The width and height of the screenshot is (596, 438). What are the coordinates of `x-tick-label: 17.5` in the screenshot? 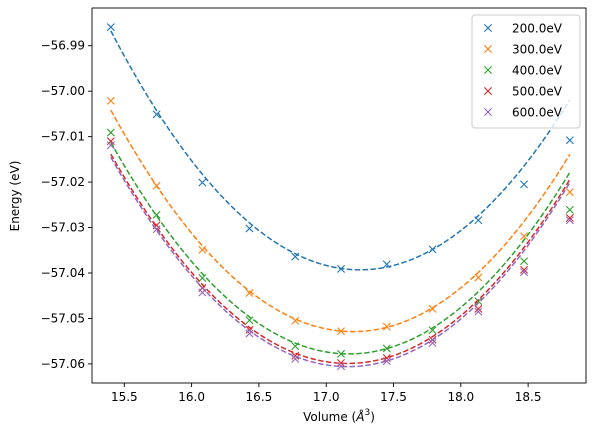 It's located at (393, 397).